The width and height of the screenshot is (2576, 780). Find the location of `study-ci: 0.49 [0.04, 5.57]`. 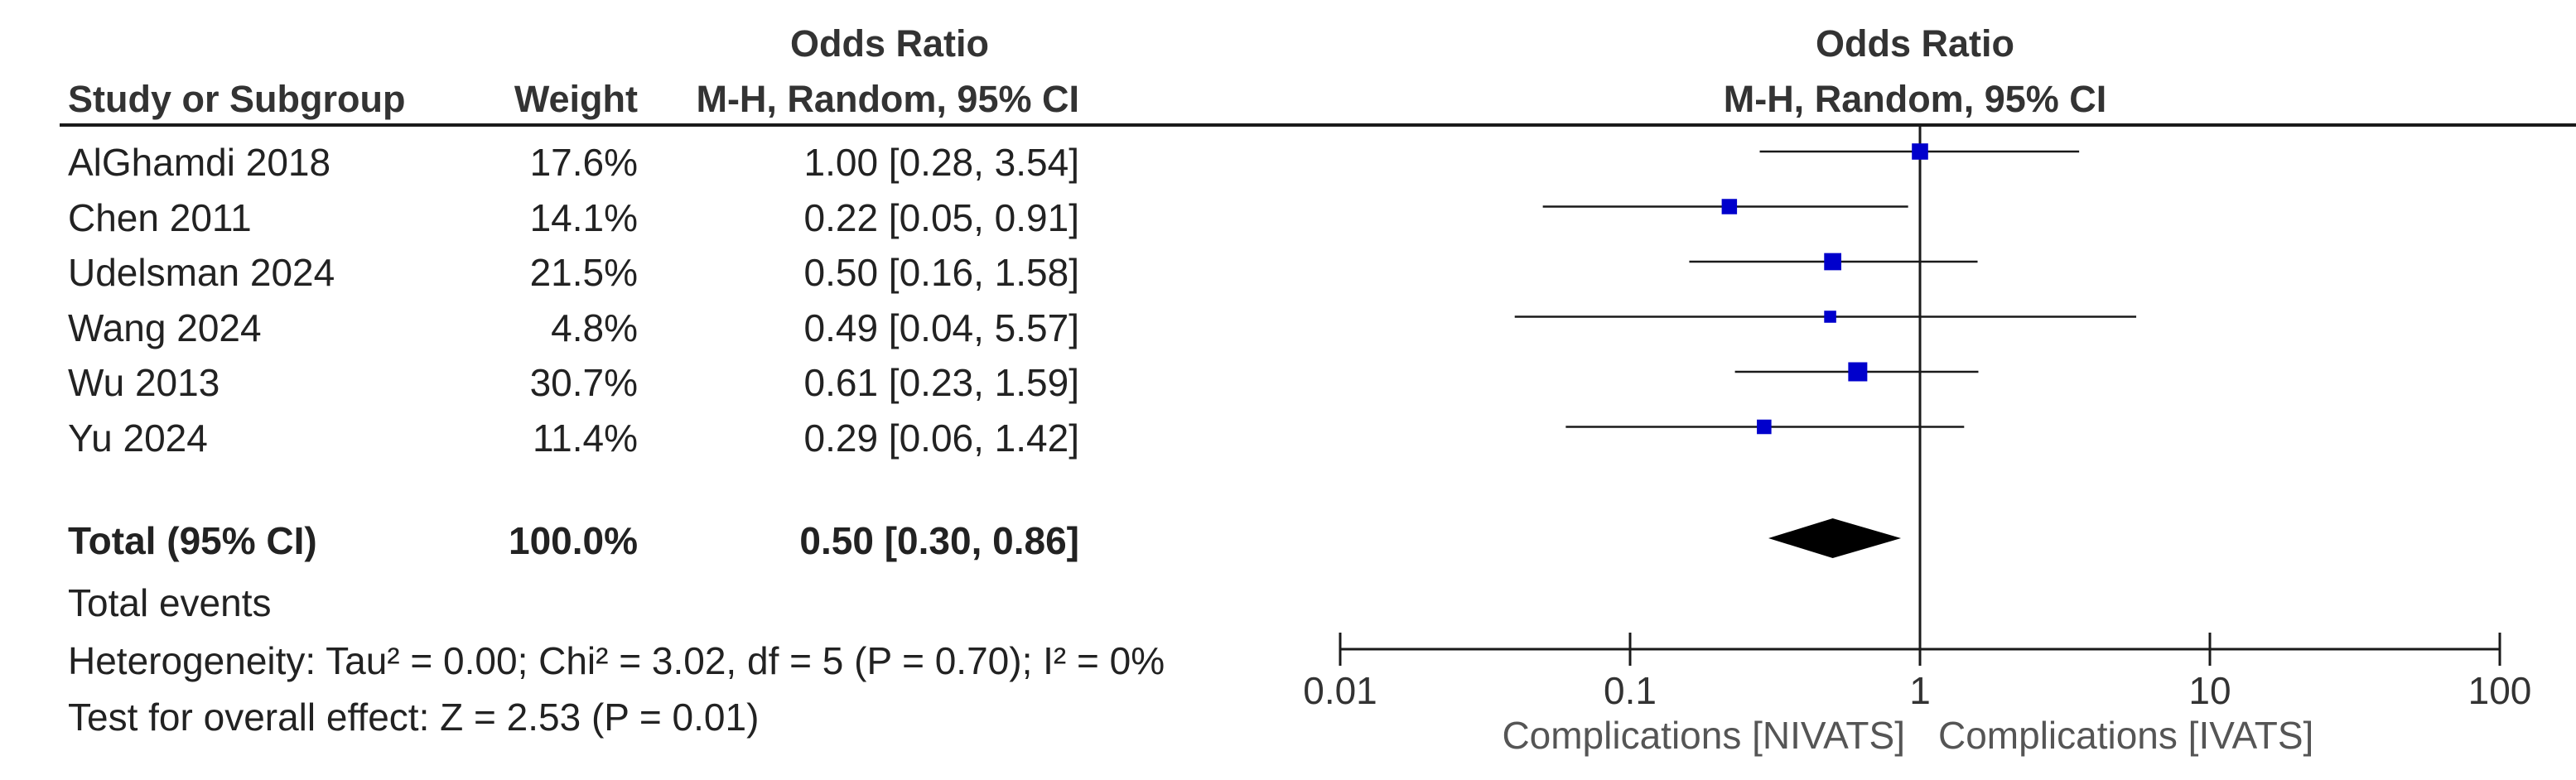

study-ci: 0.49 [0.04, 5.57] is located at coordinates (942, 327).